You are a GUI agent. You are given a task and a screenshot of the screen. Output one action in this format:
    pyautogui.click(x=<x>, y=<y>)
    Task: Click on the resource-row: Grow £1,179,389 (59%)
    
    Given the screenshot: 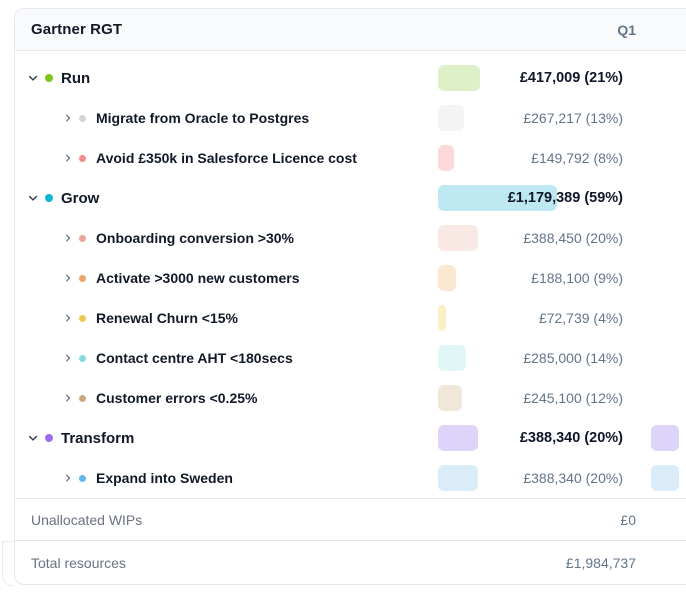 What is the action you would take?
    pyautogui.click(x=350, y=198)
    